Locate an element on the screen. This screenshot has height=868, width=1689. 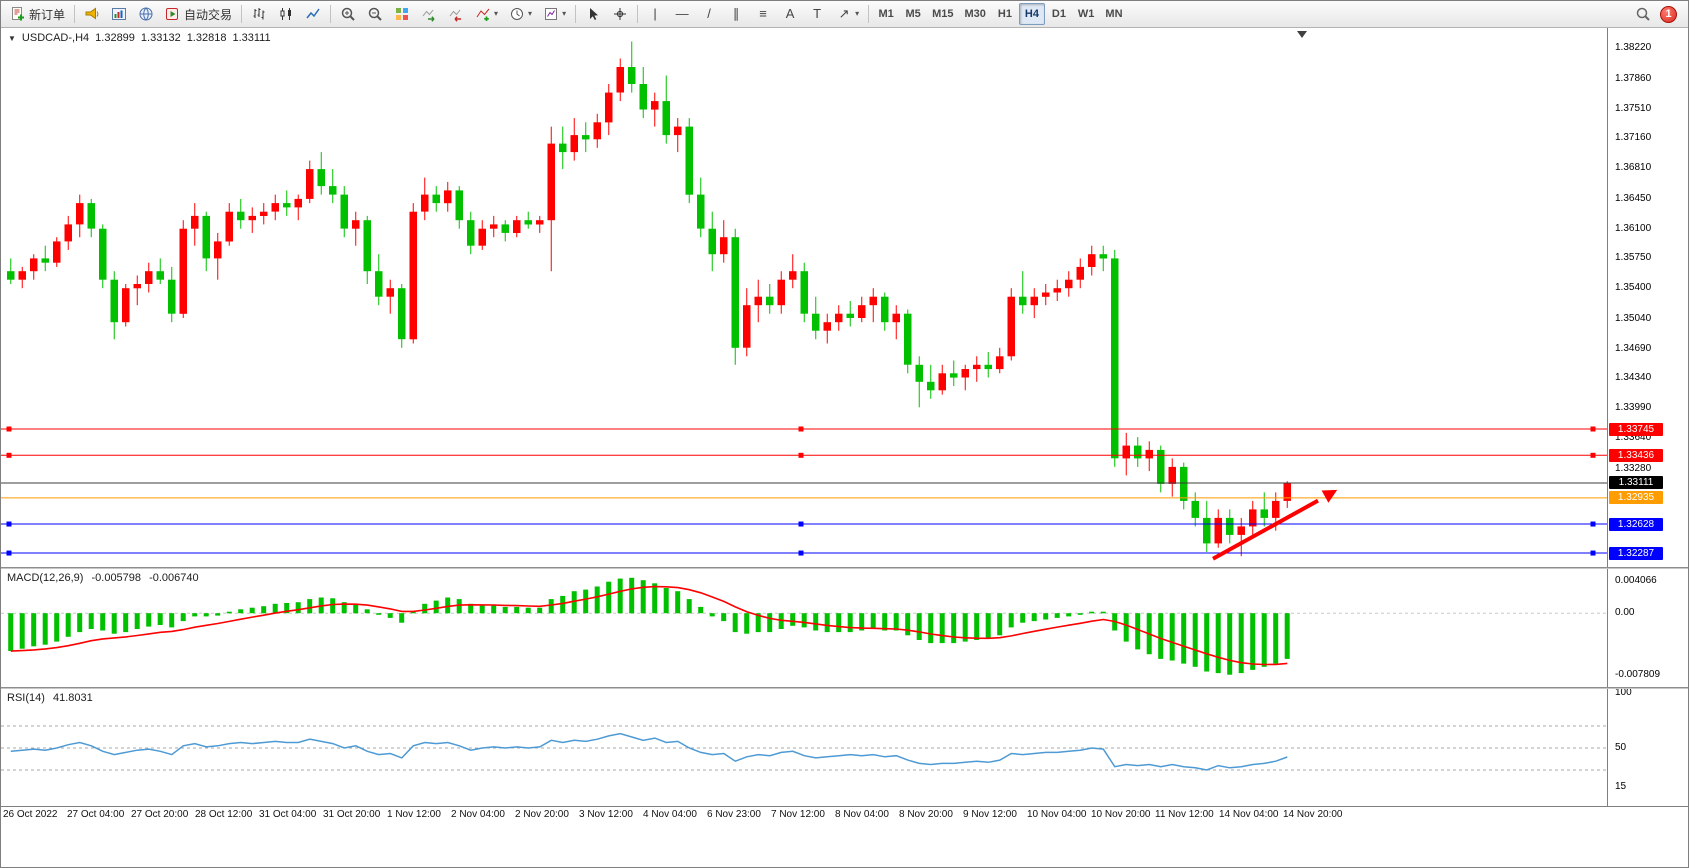
line-chart-button is located at coordinates (313, 14).